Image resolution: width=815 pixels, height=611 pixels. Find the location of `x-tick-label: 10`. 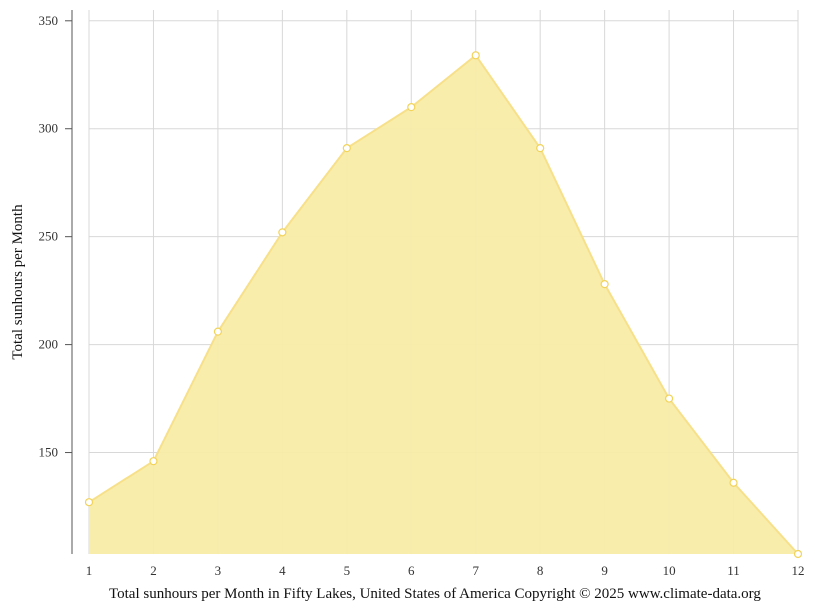

x-tick-label: 10 is located at coordinates (669, 570).